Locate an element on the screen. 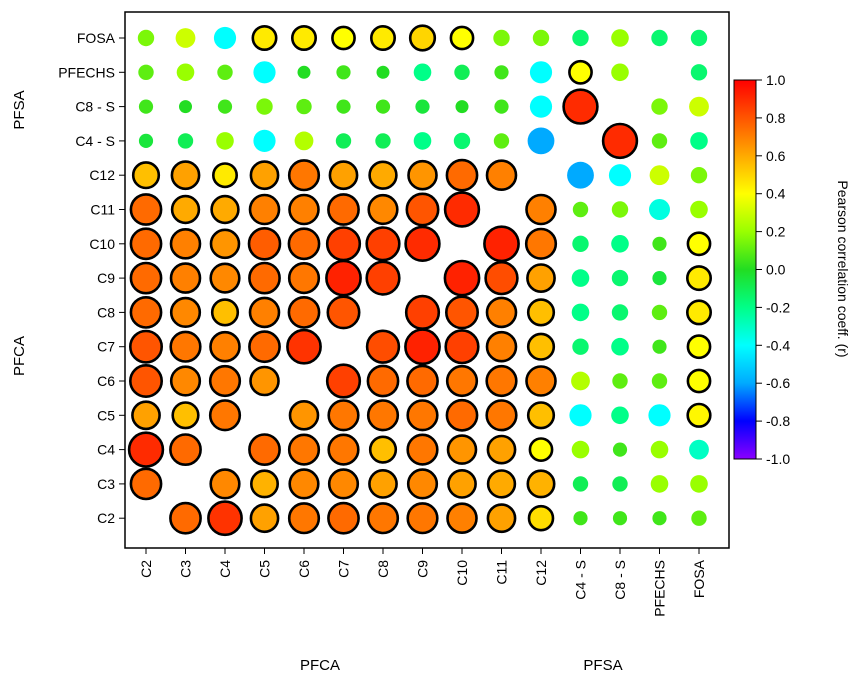 Image resolution: width=855 pixels, height=678 pixels. marker-c4-s-c8 is located at coordinates (383, 141).